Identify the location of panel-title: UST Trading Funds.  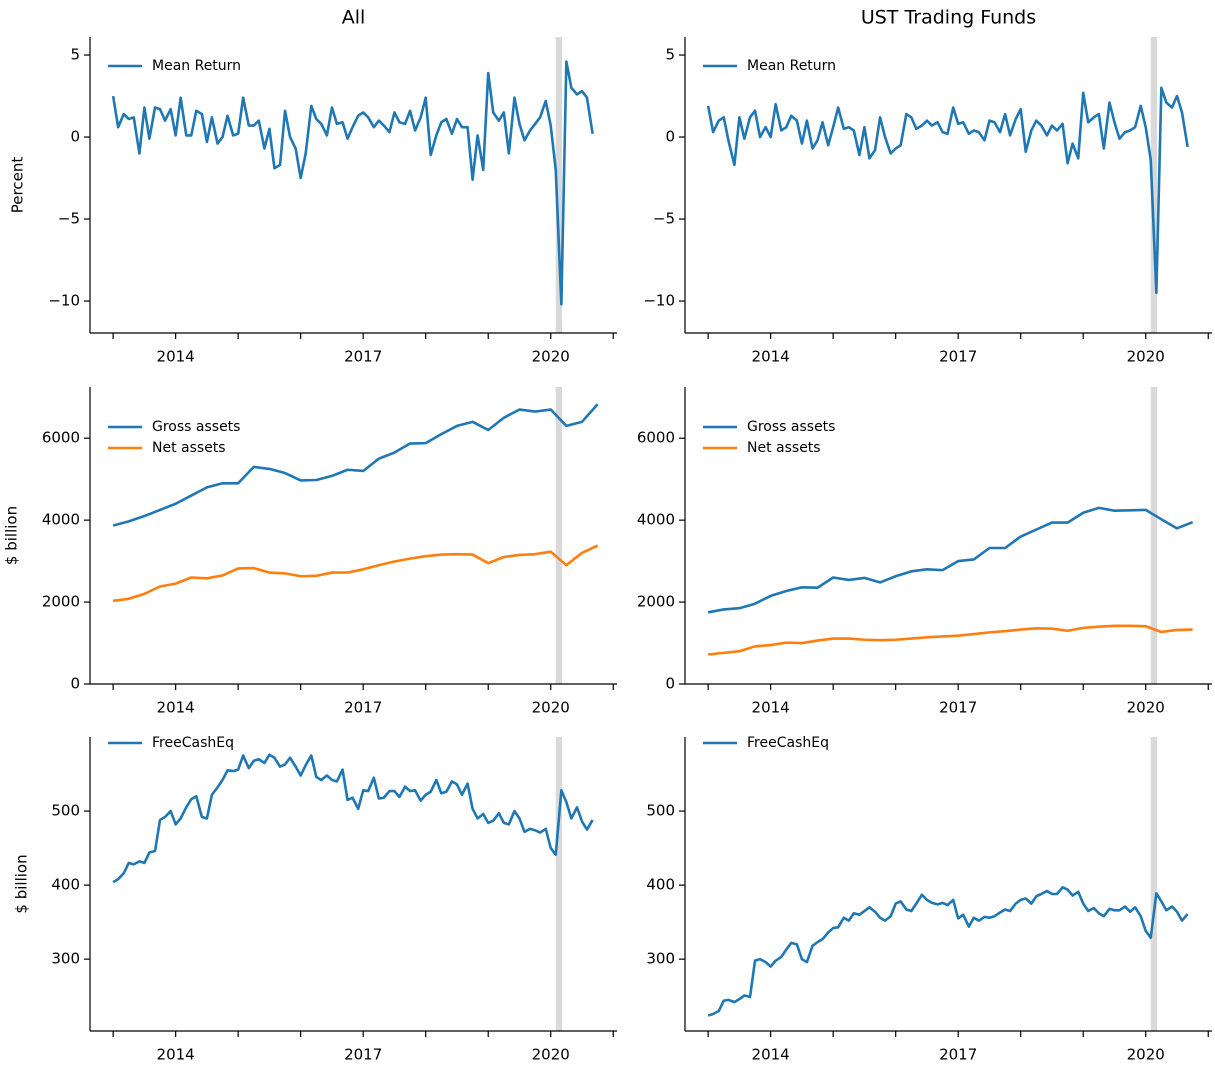
(948, 18).